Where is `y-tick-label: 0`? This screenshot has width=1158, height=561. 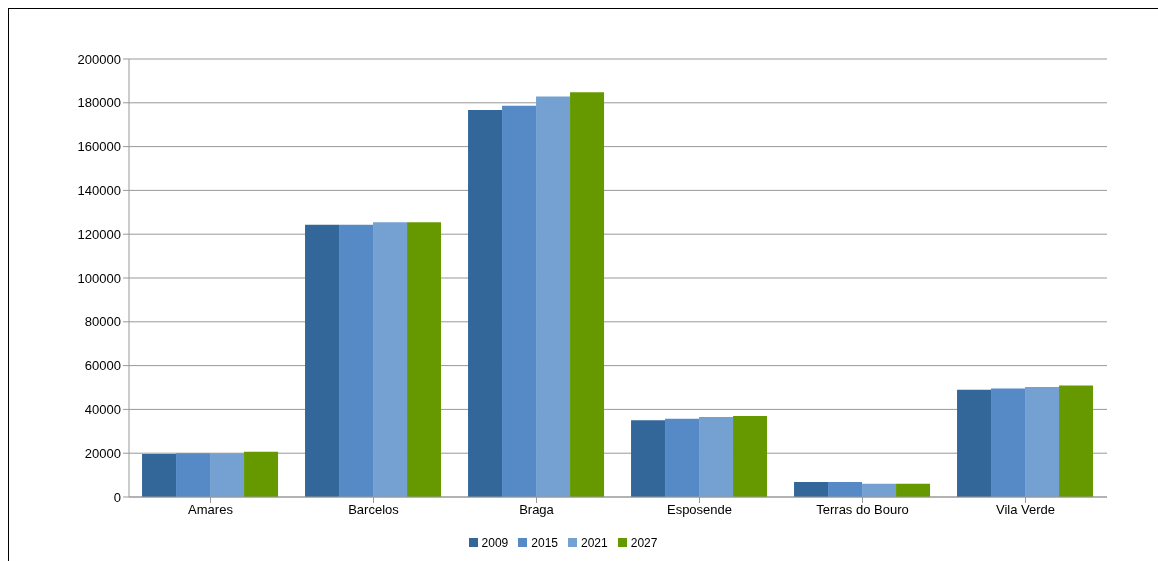 y-tick-label: 0 is located at coordinates (117, 497).